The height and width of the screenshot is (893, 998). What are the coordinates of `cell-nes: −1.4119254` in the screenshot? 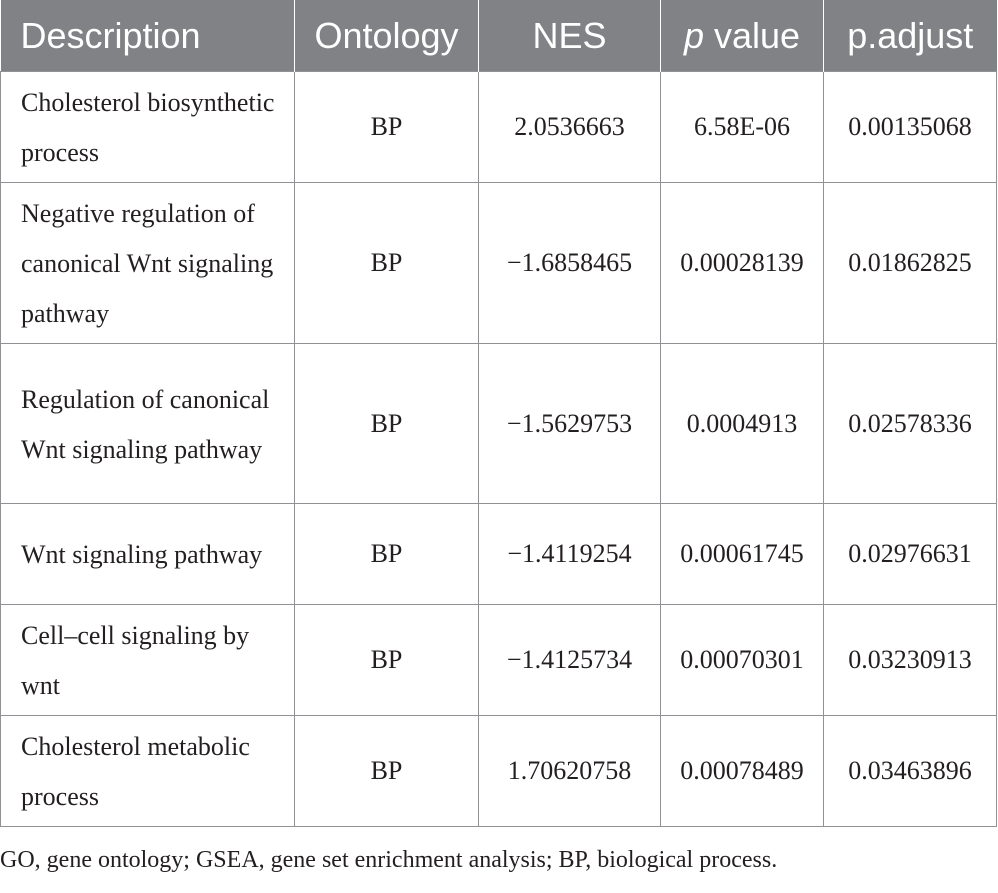 It's located at (569, 554).